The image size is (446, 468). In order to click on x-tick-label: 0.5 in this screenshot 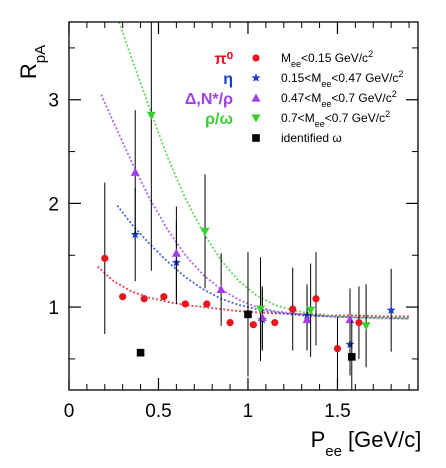, I will do `click(158, 411)`.